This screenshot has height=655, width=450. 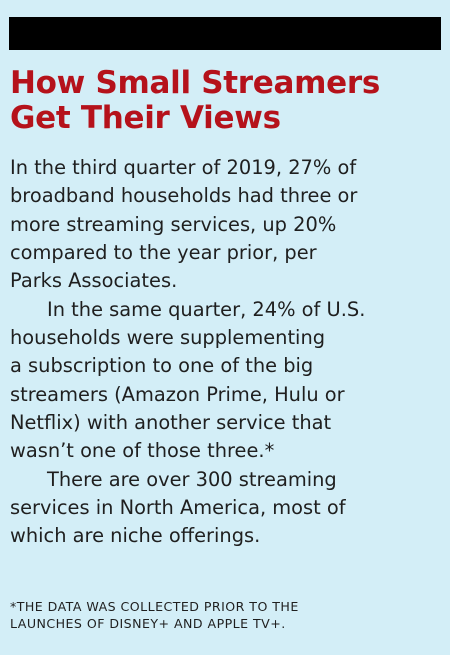 I want to click on text-line: which are niche offerings., so click(x=135, y=536).